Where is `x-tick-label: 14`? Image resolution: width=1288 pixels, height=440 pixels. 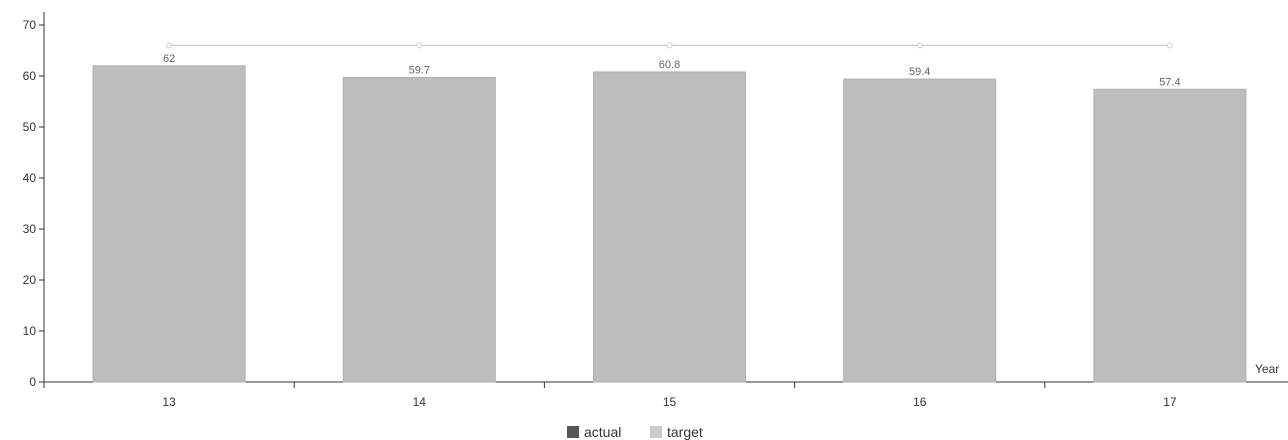 x-tick-label: 14 is located at coordinates (420, 402).